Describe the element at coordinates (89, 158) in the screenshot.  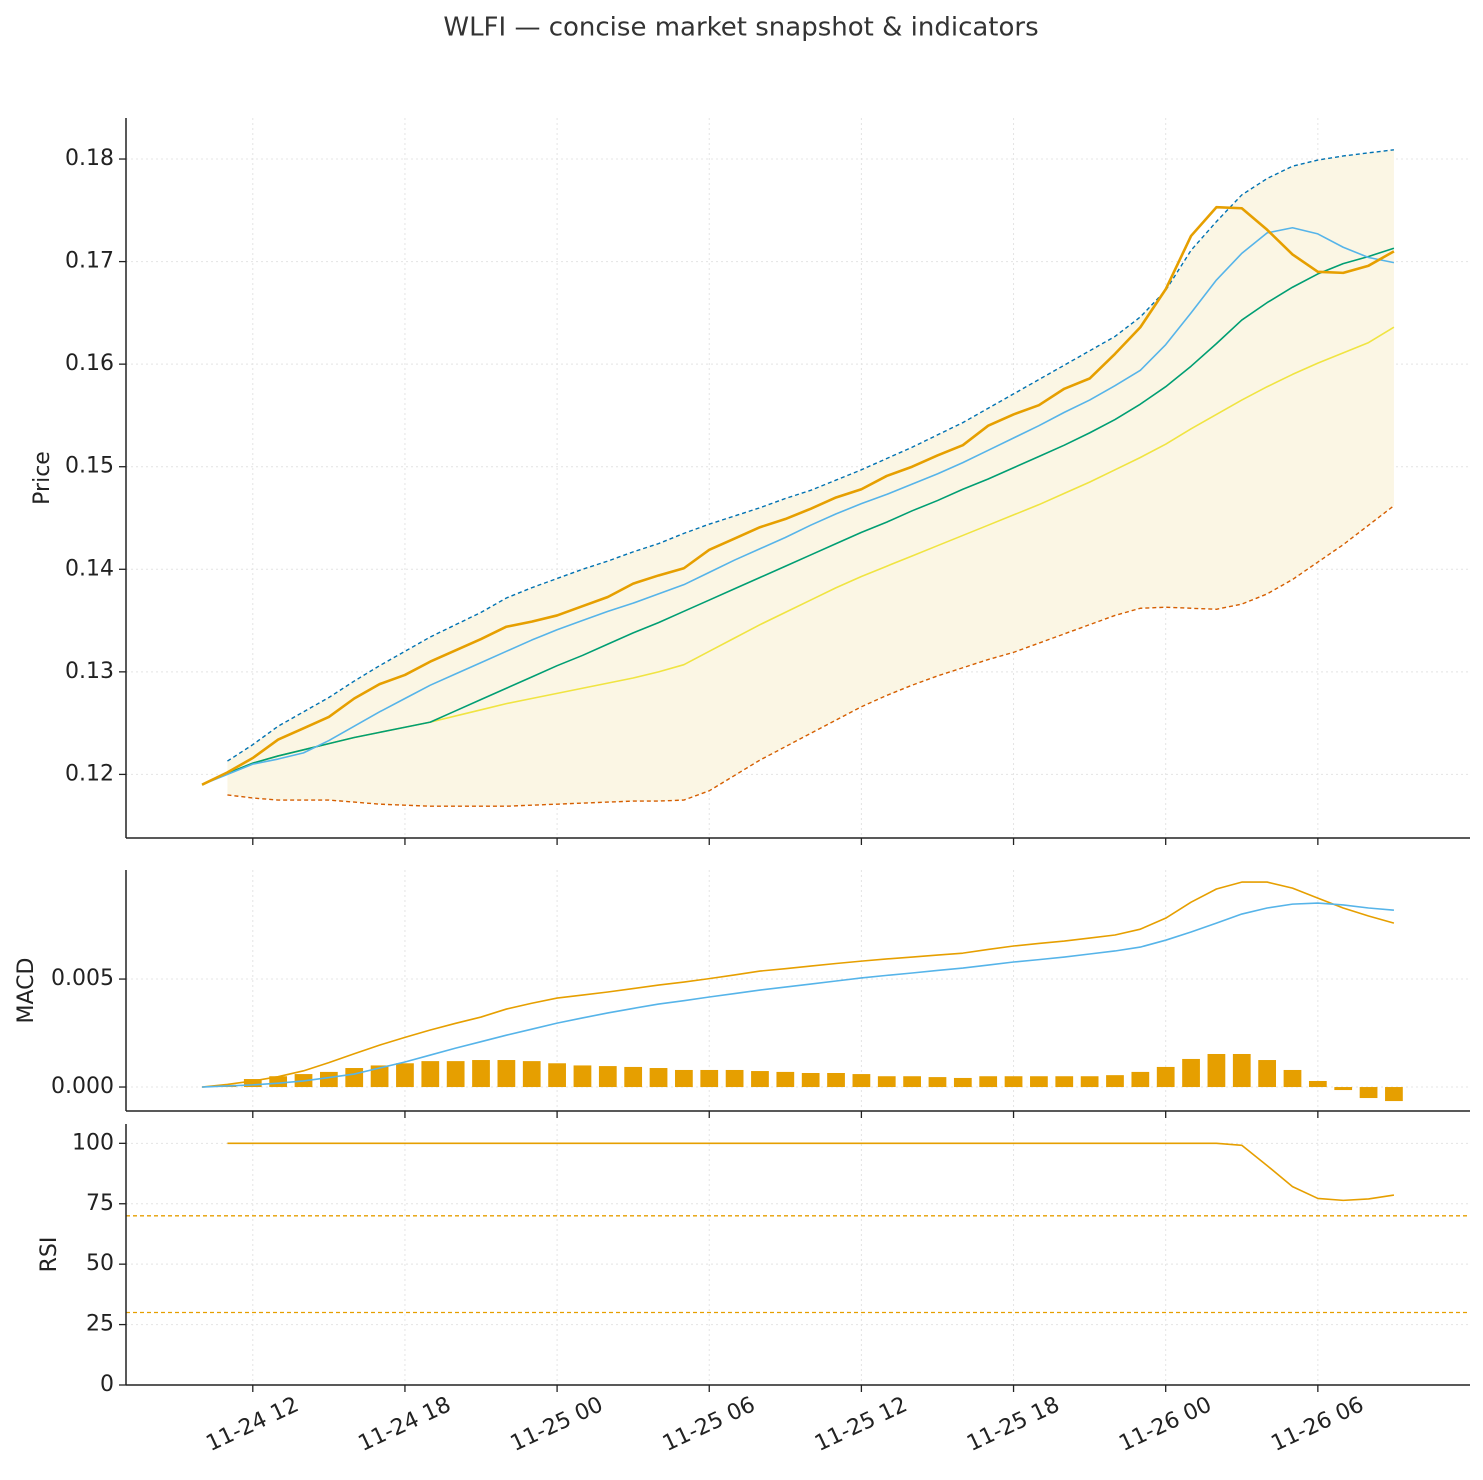
I see `y-tick-label: 0.18` at that location.